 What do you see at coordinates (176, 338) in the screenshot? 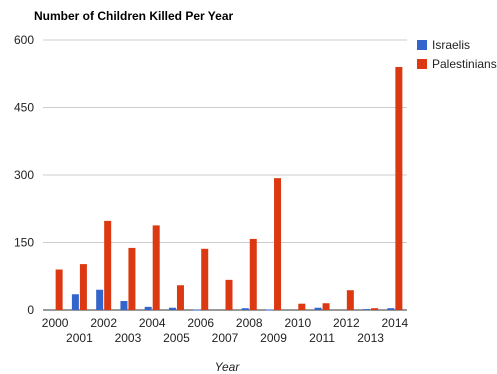
I see `x-tick-label: 2005` at bounding box center [176, 338].